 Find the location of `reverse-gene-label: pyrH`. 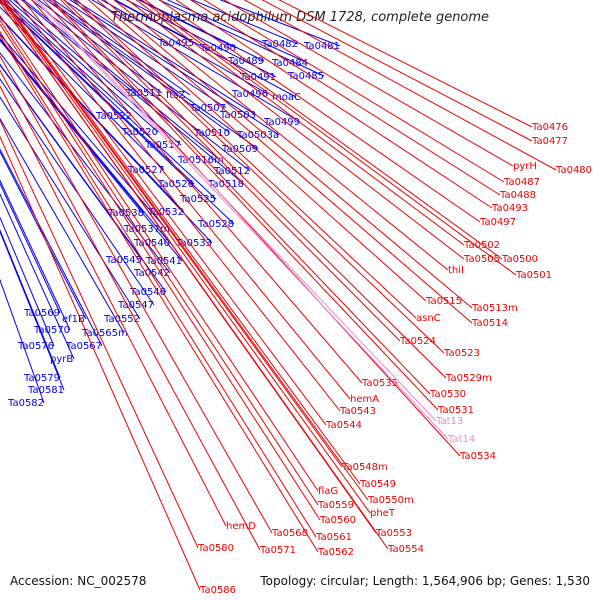

reverse-gene-label: pyrH is located at coordinates (525, 166).